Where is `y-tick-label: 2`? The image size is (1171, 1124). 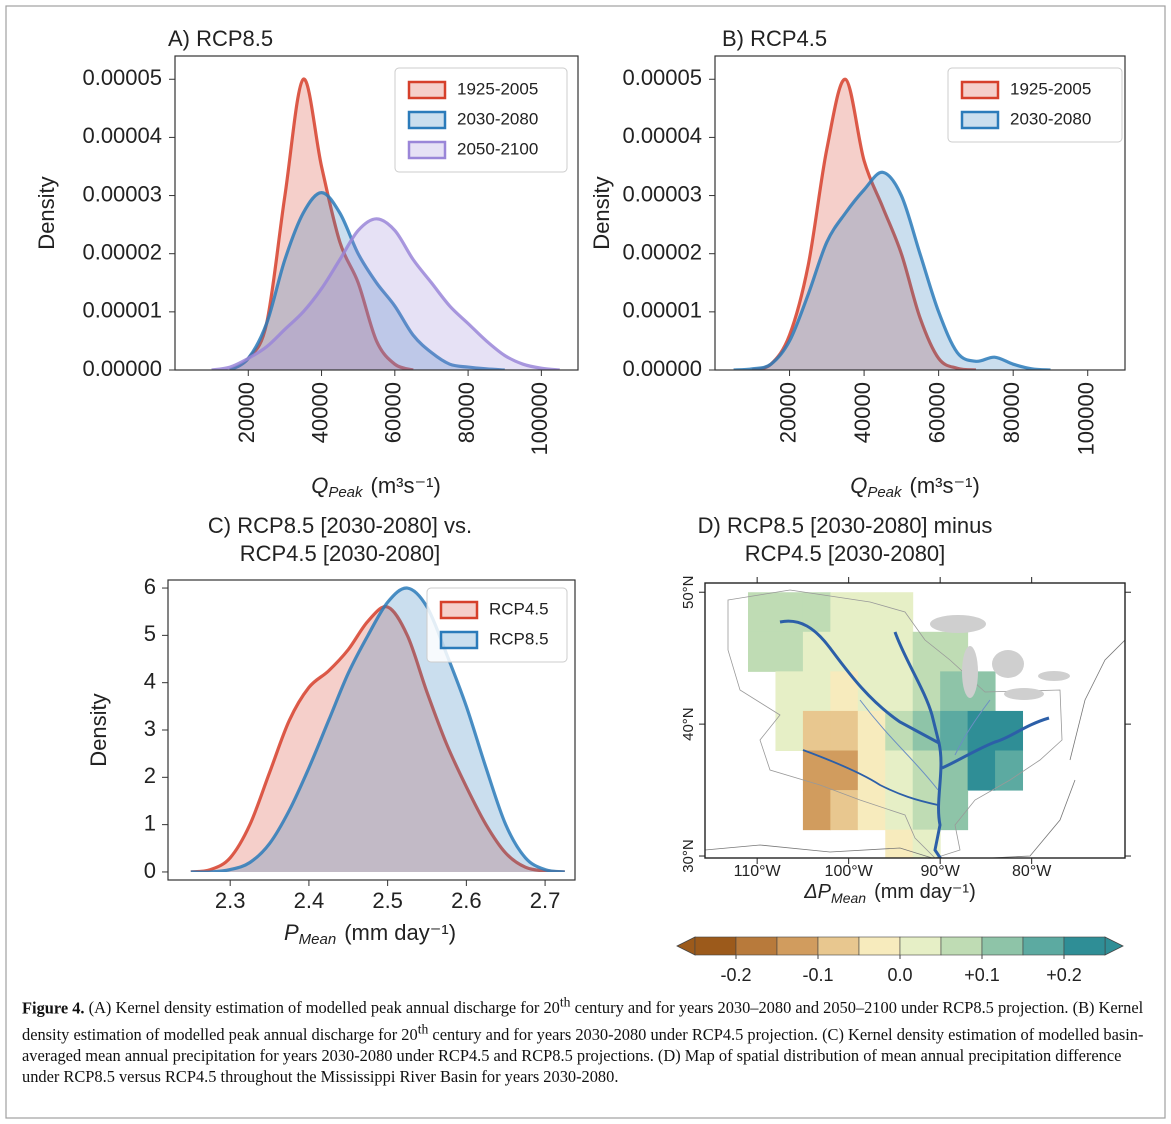 y-tick-label: 2 is located at coordinates (150, 775).